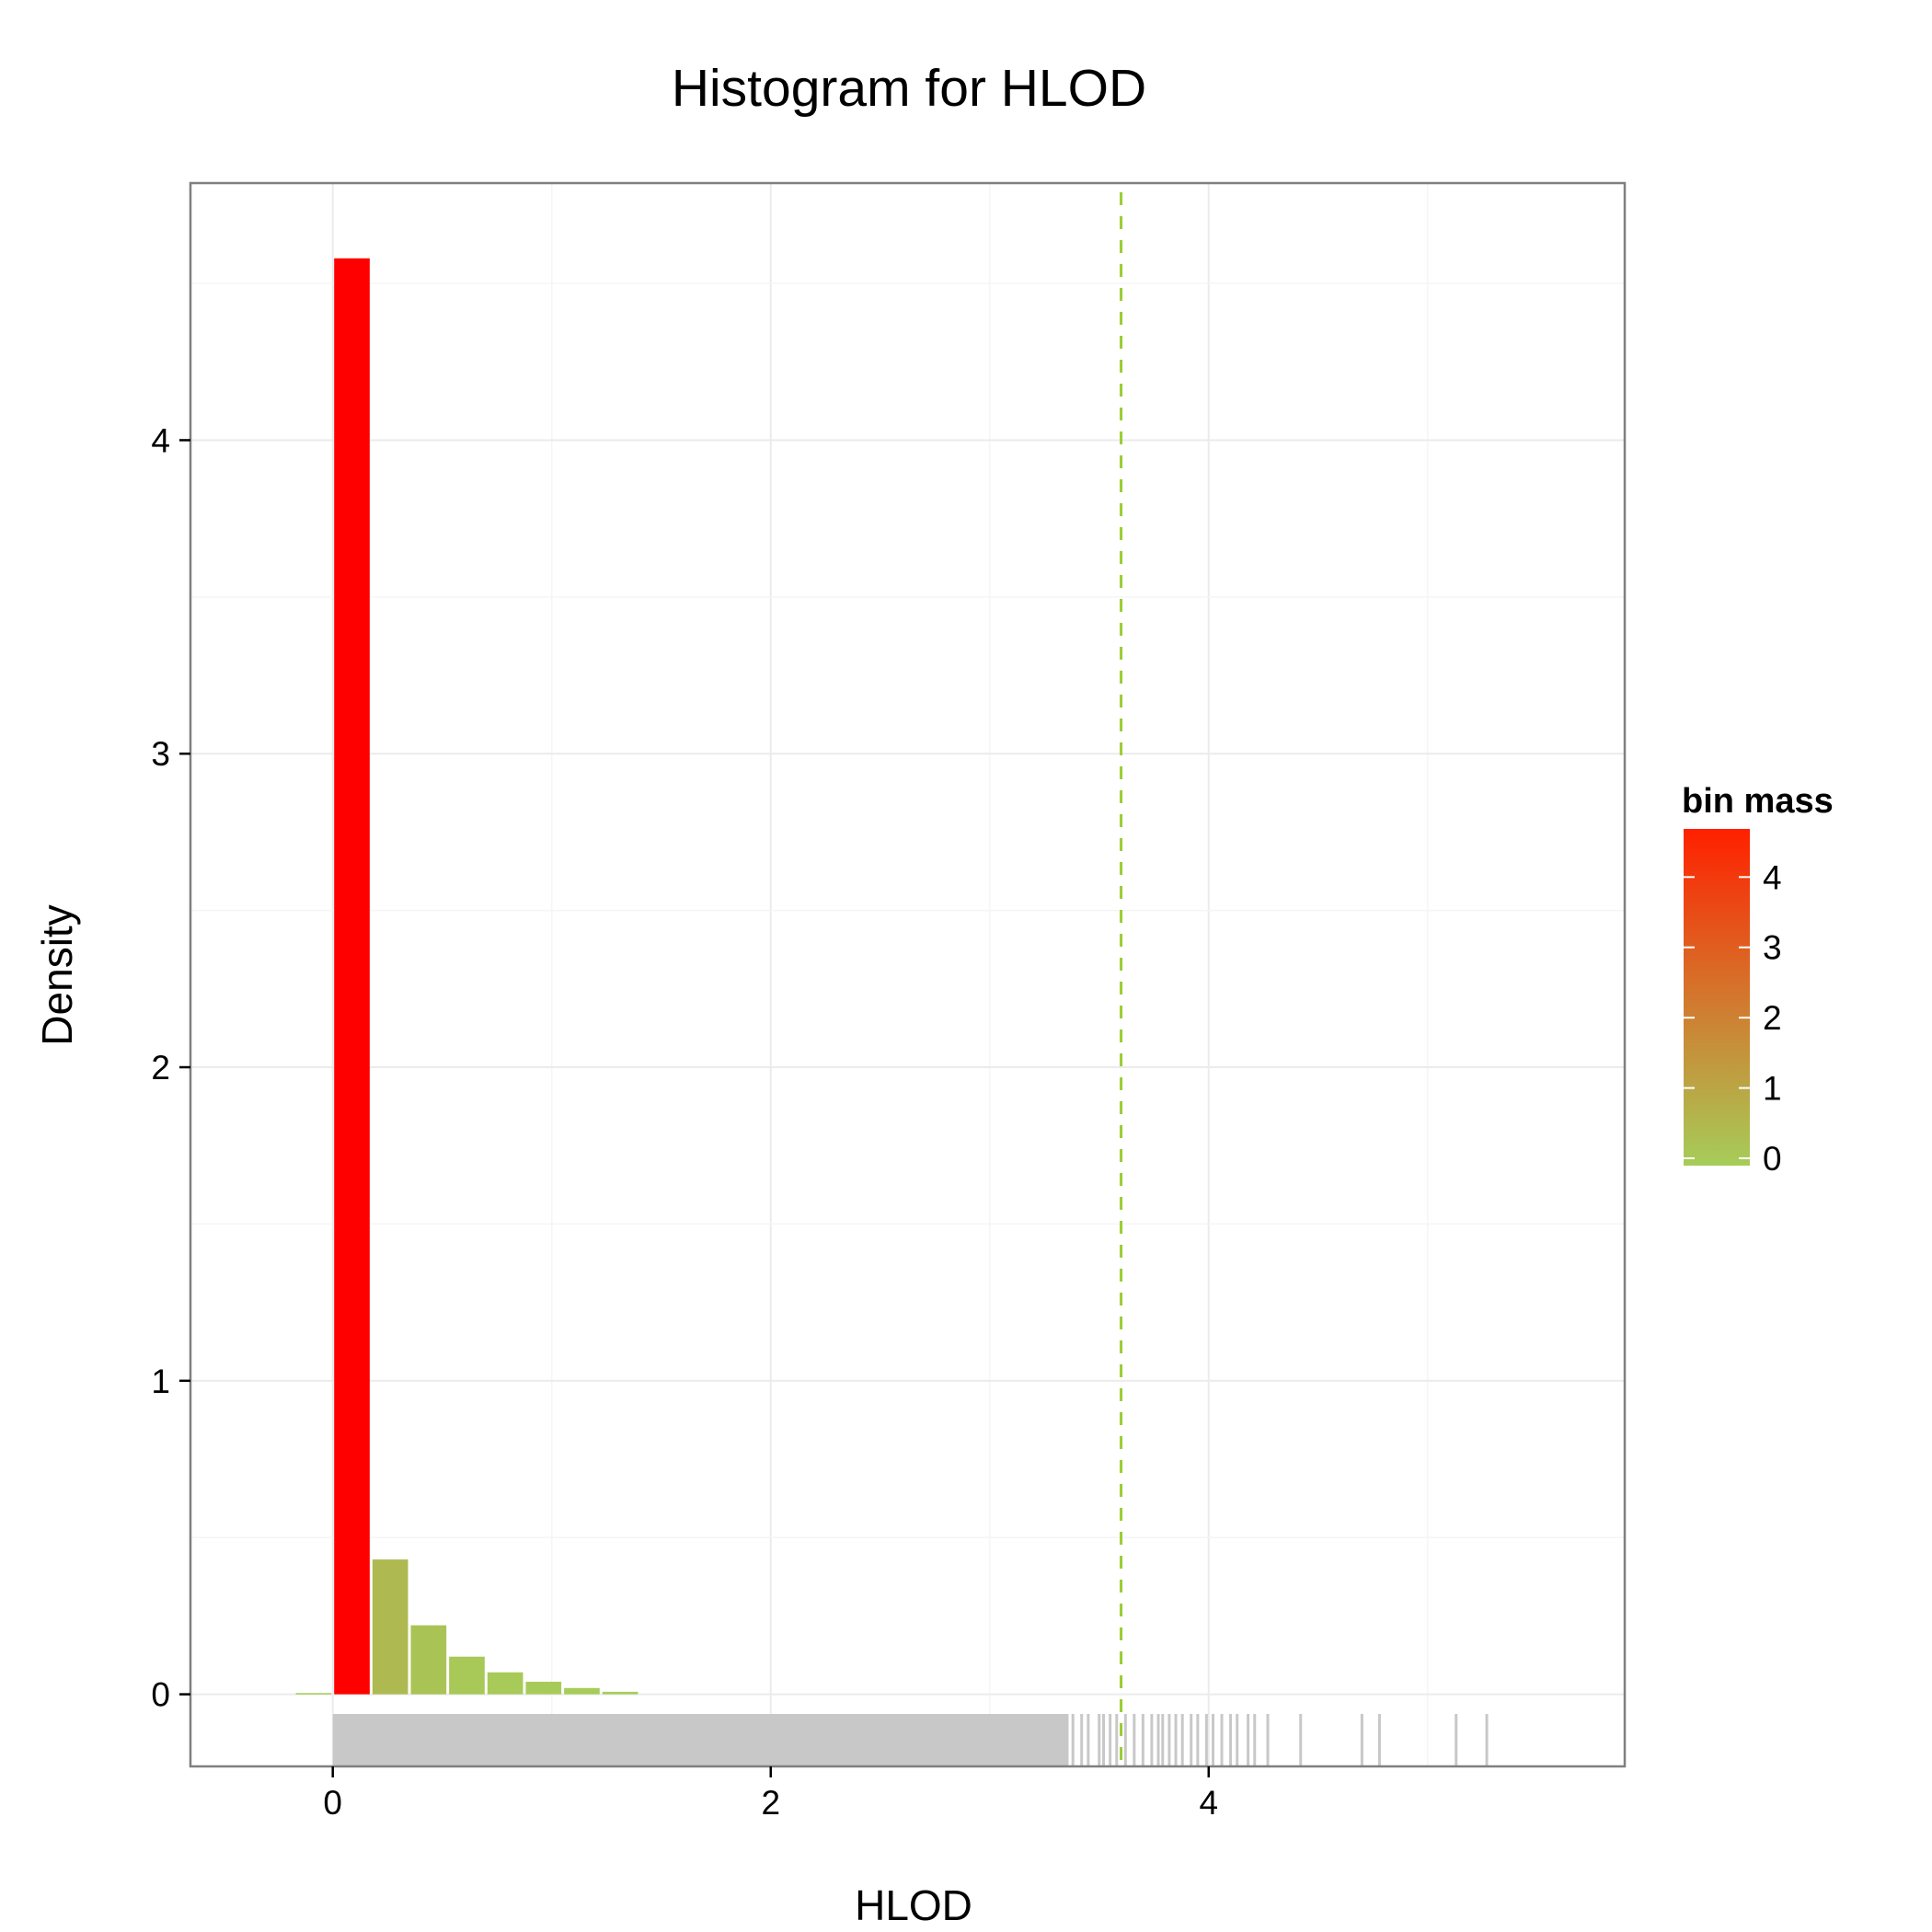 This screenshot has width=1932, height=1932. What do you see at coordinates (160, 1068) in the screenshot?
I see `y-tick-label: 2` at bounding box center [160, 1068].